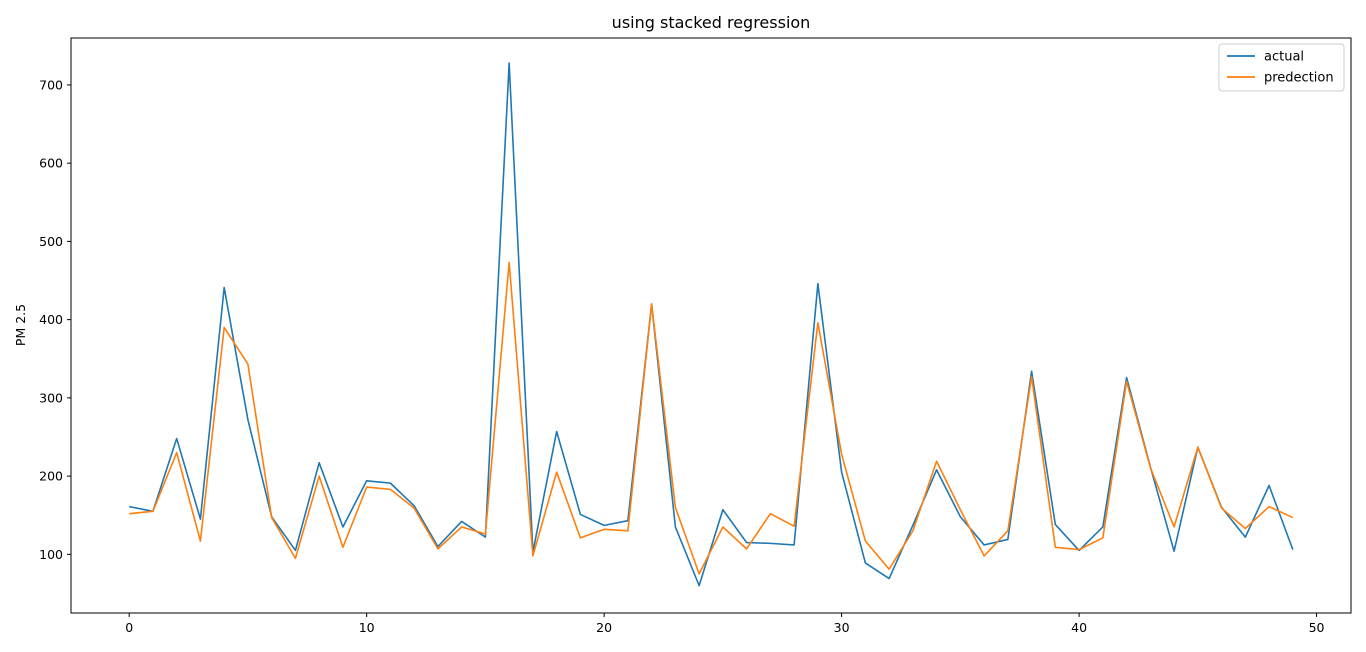 The image size is (1366, 652). I want to click on y-axis: 100 200 300 400 500 600 700, so click(55, 319).